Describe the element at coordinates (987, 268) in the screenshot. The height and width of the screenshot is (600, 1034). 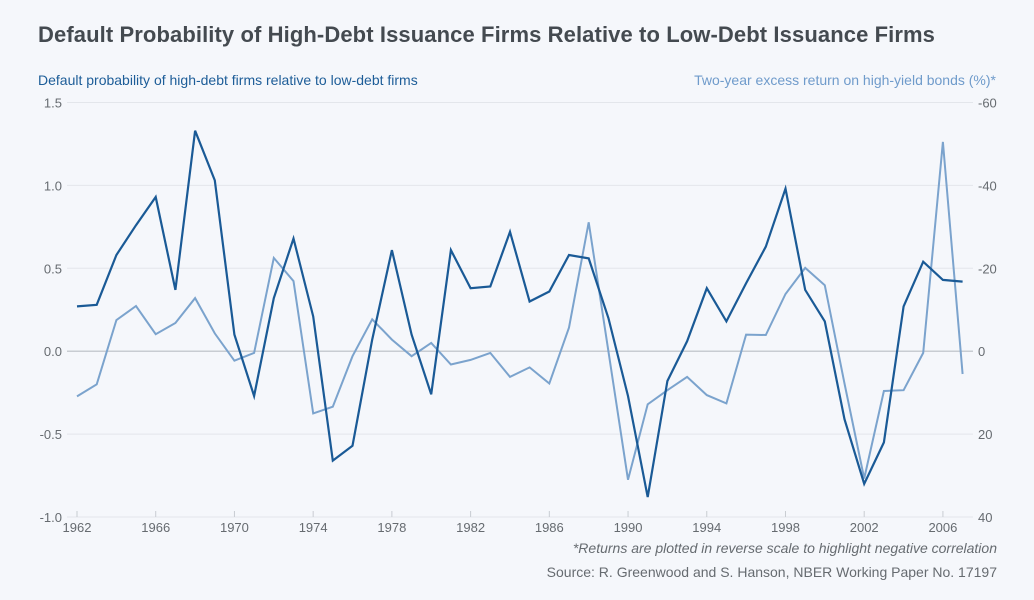
I see `right-tick-label: -20` at that location.